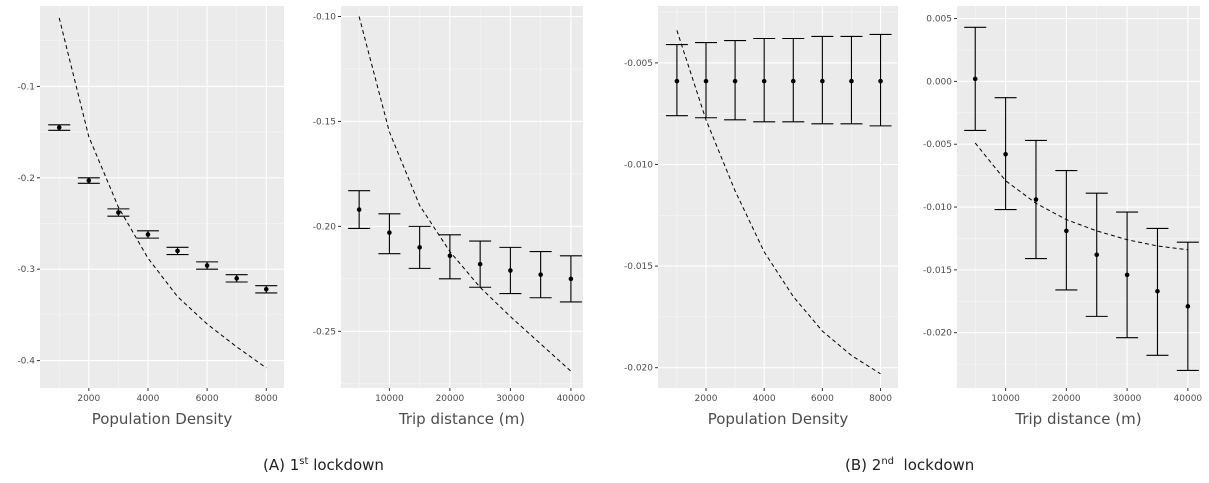  What do you see at coordinates (863, 465) in the screenshot?
I see `caption-b-label: (B) 2` at bounding box center [863, 465].